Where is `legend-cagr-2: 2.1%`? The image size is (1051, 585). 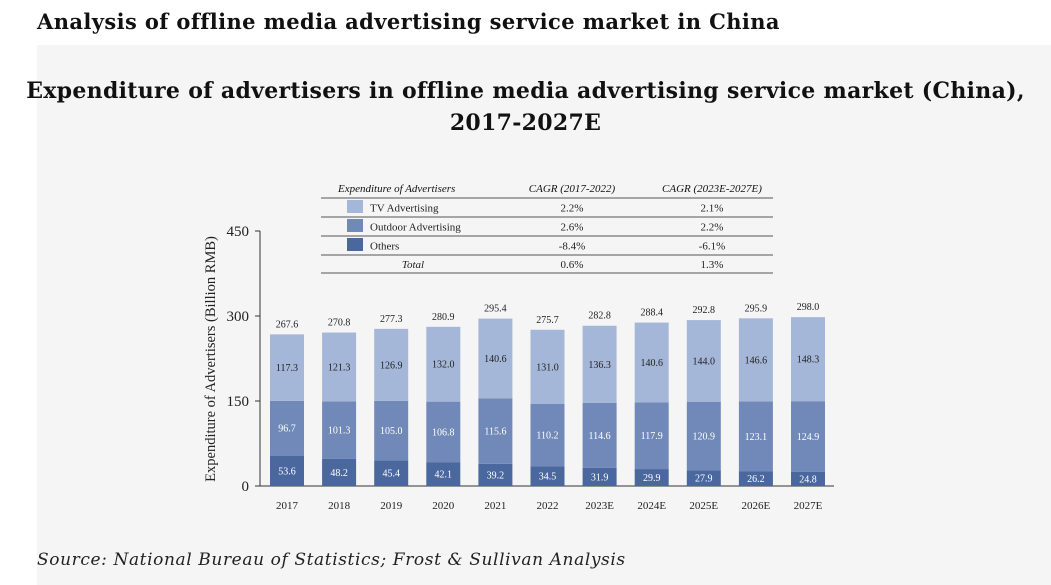 legend-cagr-2: 2.1% is located at coordinates (712, 209).